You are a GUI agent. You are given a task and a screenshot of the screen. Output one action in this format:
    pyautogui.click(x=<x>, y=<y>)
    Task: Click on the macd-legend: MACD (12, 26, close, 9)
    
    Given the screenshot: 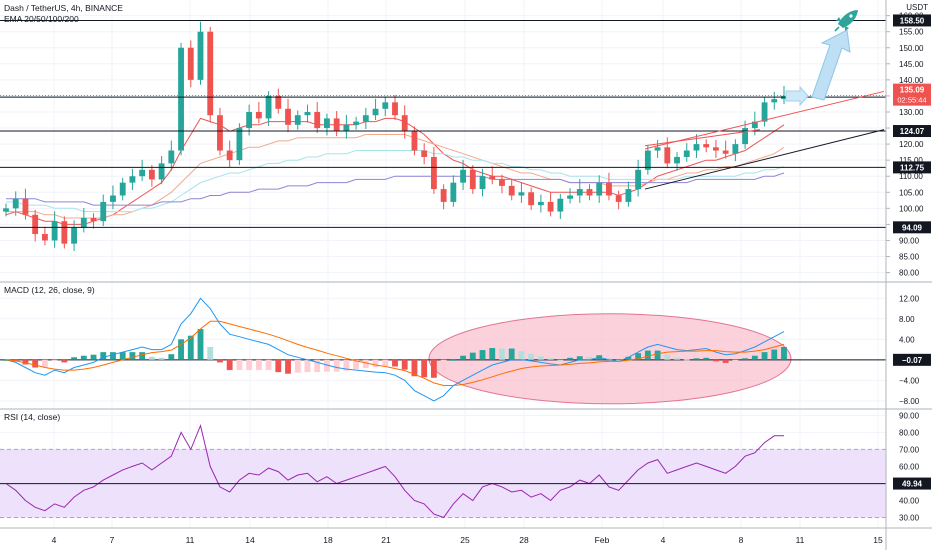 What is the action you would take?
    pyautogui.click(x=49, y=290)
    